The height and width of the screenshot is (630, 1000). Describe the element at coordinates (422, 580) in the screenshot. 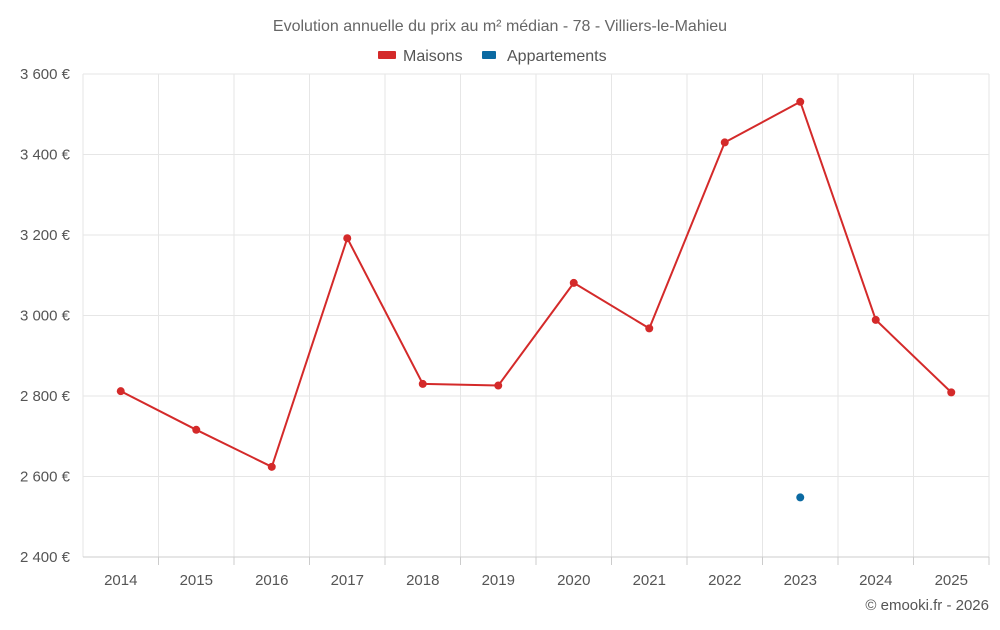

I see `x-tick-label: 2018` at that location.